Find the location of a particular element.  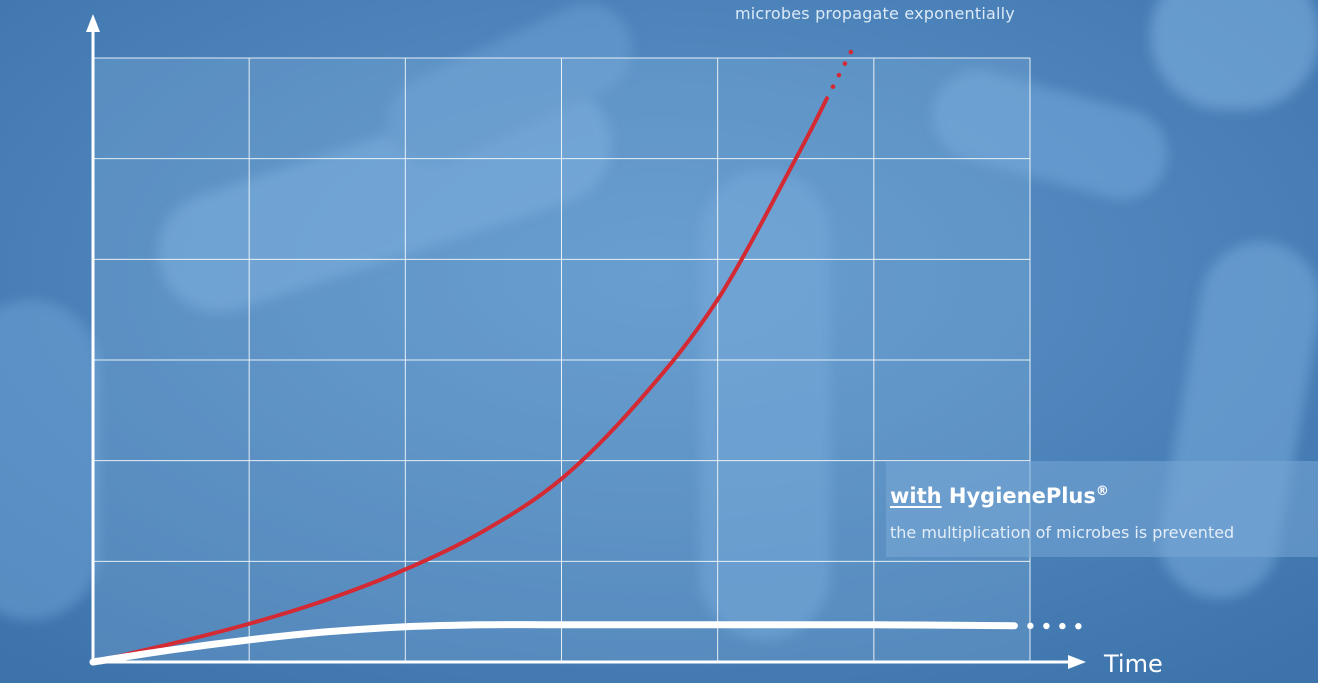

x-axis-label: Time is located at coordinates (1133, 664).